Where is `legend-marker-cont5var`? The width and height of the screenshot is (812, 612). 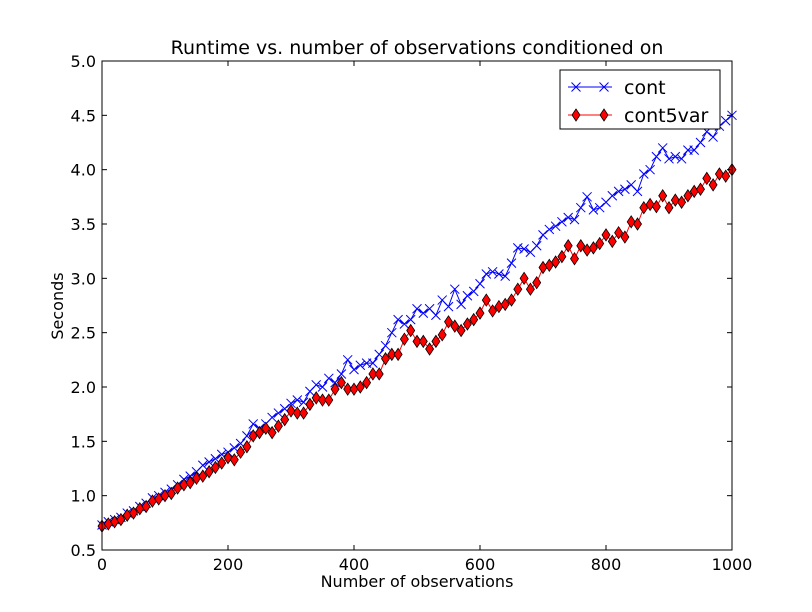 legend-marker-cont5var is located at coordinates (604, 115).